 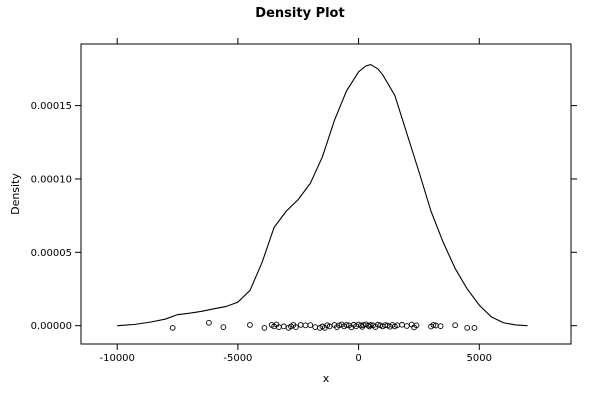 What do you see at coordinates (116, 358) in the screenshot?
I see `x-tick-label: -10000` at bounding box center [116, 358].